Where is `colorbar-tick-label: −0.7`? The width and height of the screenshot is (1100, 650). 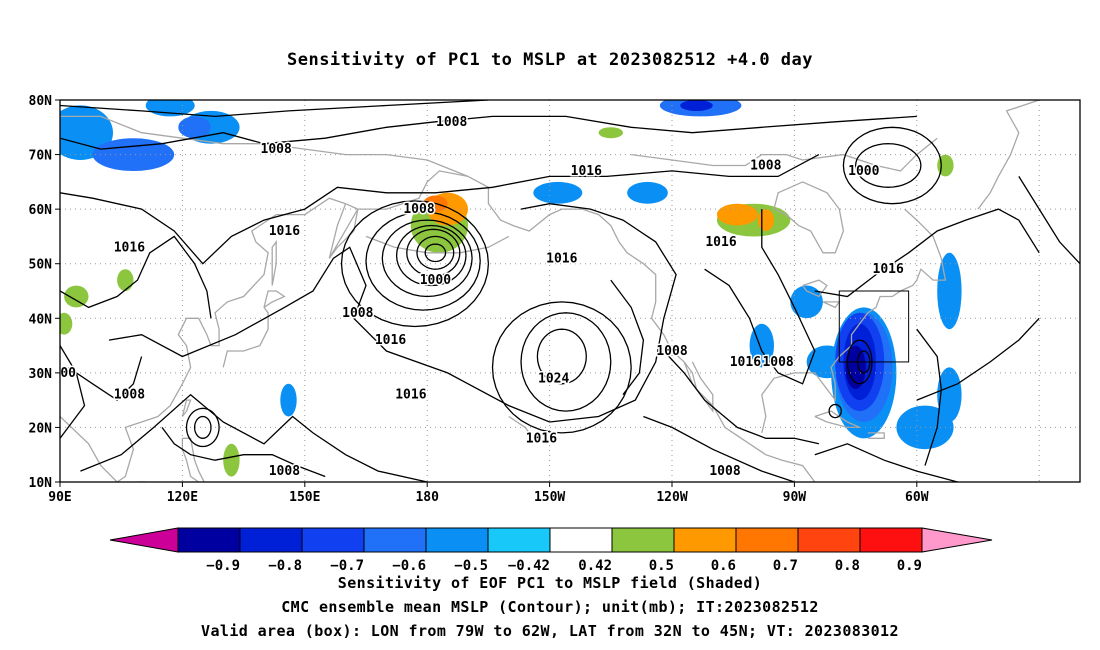 colorbar-tick-label: −0.7 is located at coordinates (347, 566).